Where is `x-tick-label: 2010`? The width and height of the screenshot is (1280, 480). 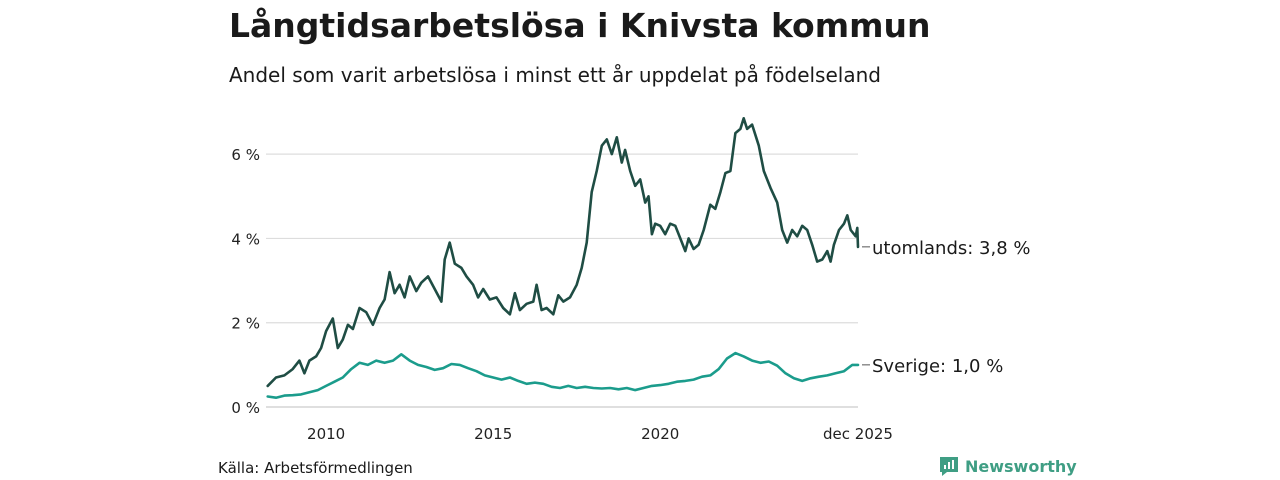 x-tick-label: 2010 is located at coordinates (326, 434).